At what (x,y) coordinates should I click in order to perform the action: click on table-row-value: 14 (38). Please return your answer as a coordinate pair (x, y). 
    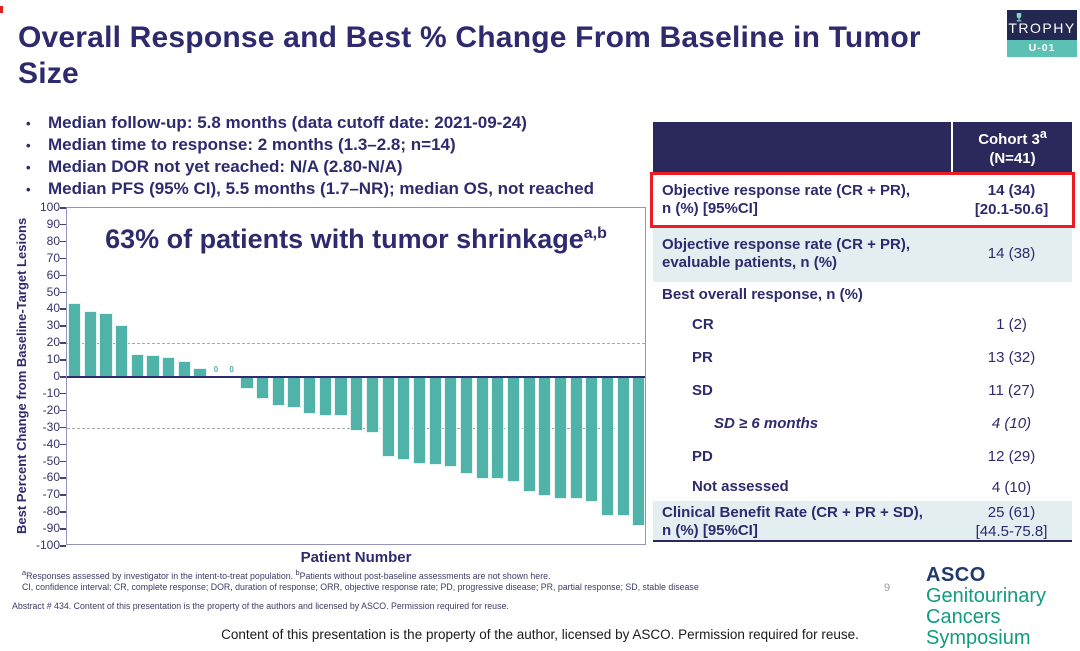
    Looking at the image, I should click on (1011, 253).